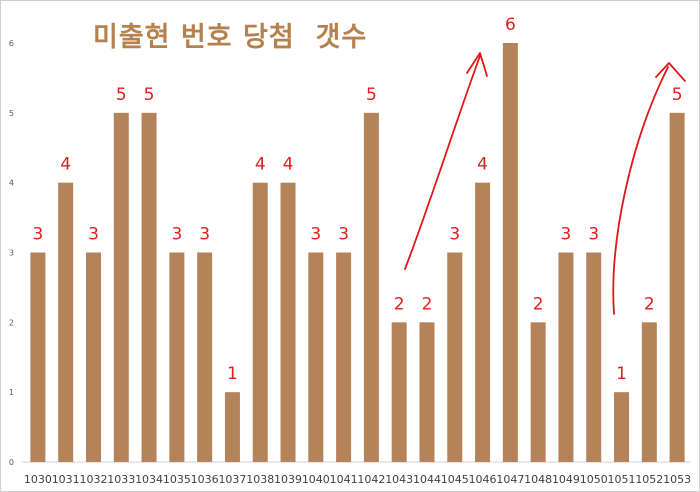 The image size is (700, 492). Describe the element at coordinates (11, 322) in the screenshot. I see `y-tick-label: 2` at that location.